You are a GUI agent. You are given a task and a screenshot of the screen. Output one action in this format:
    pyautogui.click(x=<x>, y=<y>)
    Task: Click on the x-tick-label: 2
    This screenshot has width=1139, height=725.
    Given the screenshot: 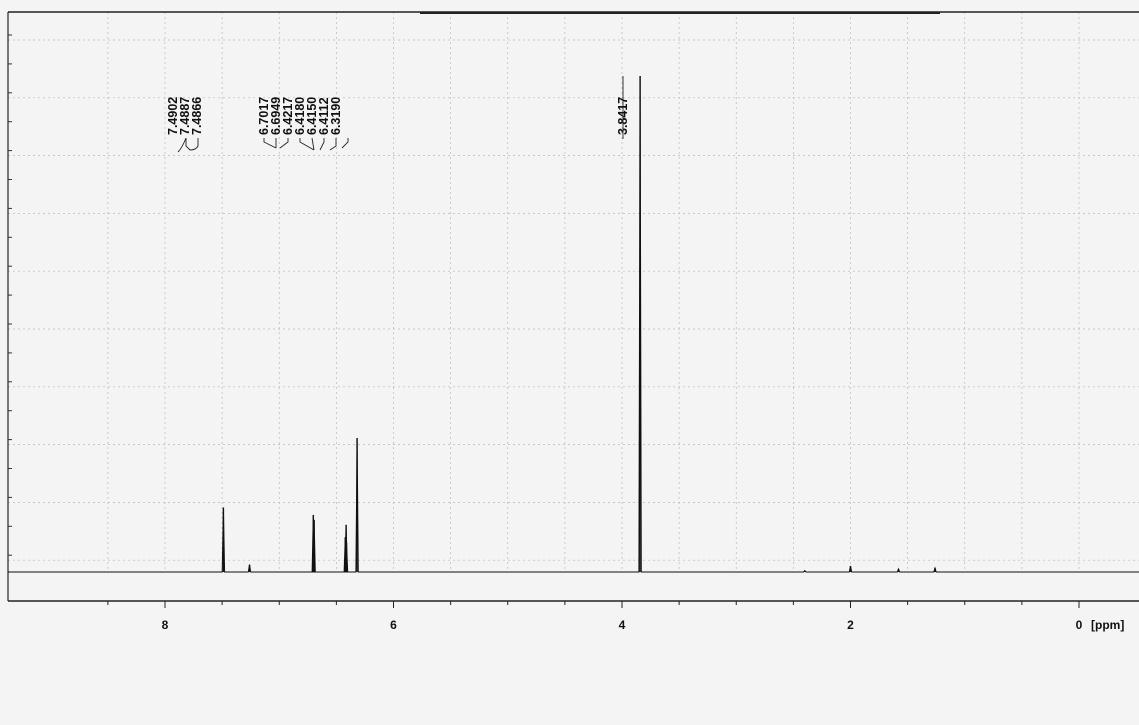 What is the action you would take?
    pyautogui.click(x=850, y=625)
    